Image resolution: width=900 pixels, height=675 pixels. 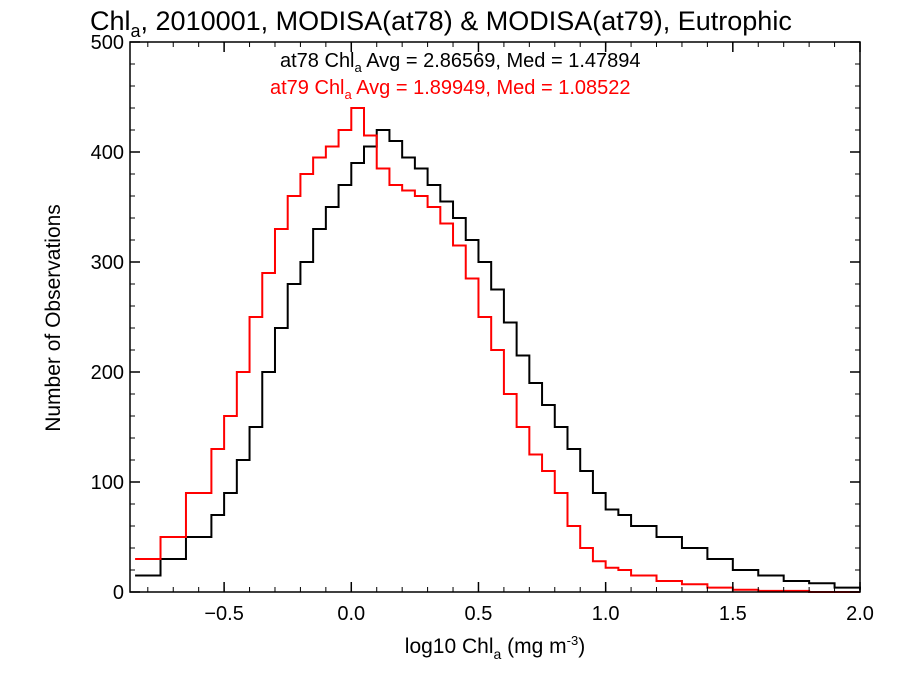 I want to click on annotation-at78: at78 Chla Avg = 2.86569, Med = 1.47894, so click(x=460, y=62).